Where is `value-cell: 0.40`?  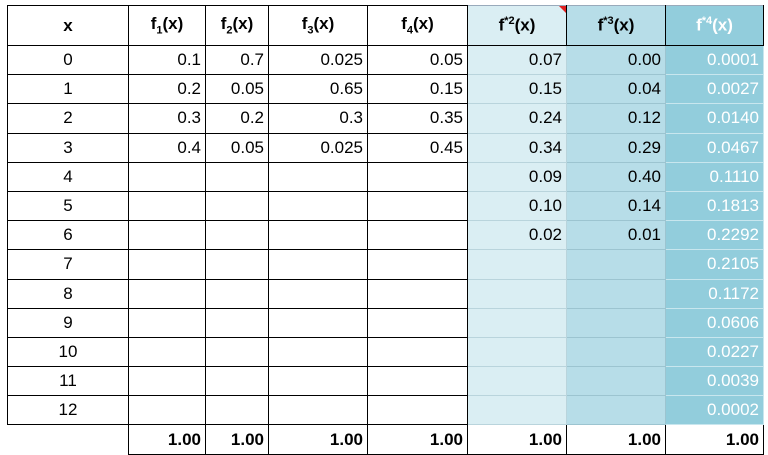
value-cell: 0.40 is located at coordinates (616, 176).